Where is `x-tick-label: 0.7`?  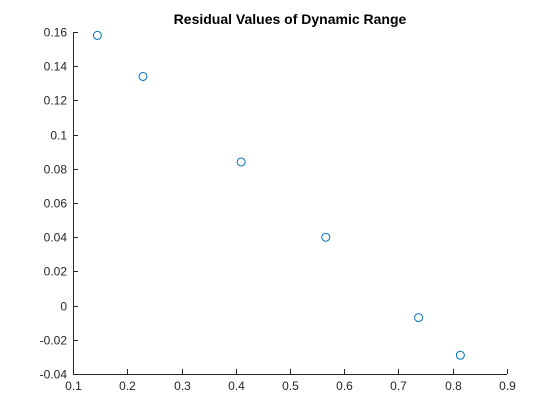
x-tick-label: 0.7 is located at coordinates (398, 386).